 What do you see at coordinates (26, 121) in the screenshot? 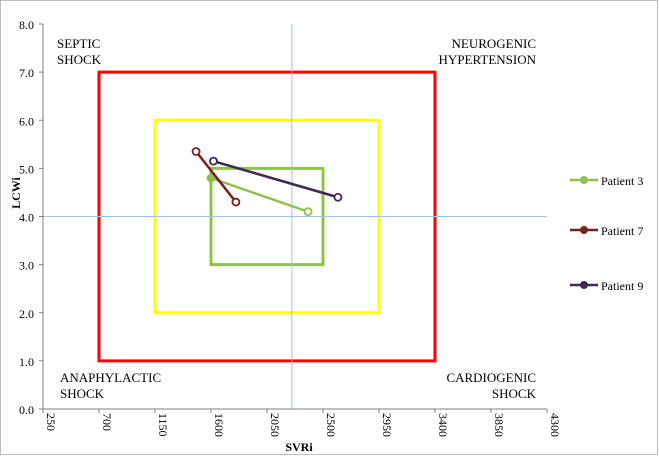
I see `y-tick-label: 6.0` at bounding box center [26, 121].